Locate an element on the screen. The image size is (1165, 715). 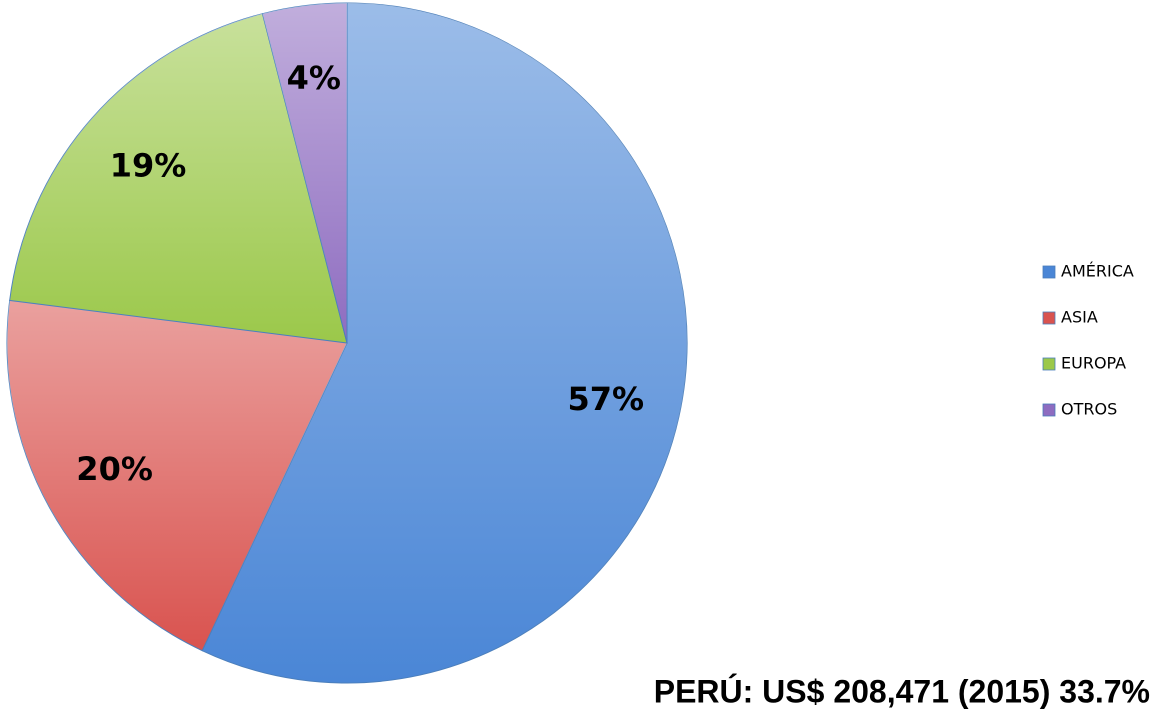
legend-label: AMÉRICA is located at coordinates (1097, 271).